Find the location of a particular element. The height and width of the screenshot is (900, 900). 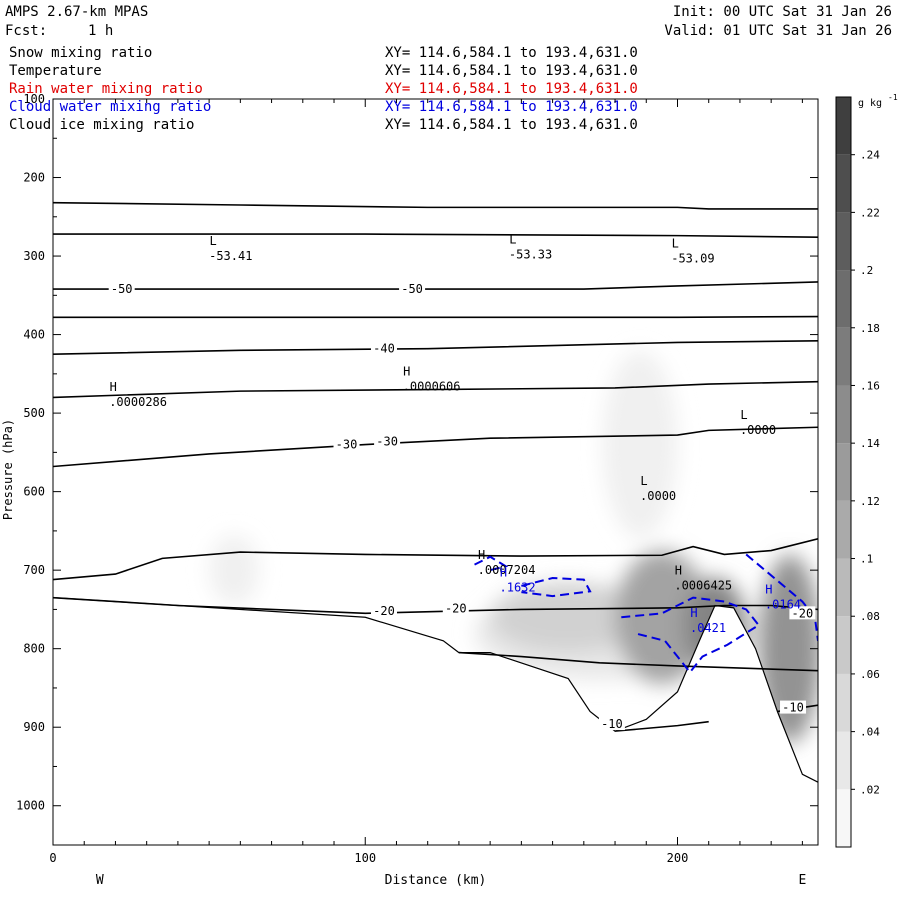

extremum-value: .0164 is located at coordinates (783, 605).